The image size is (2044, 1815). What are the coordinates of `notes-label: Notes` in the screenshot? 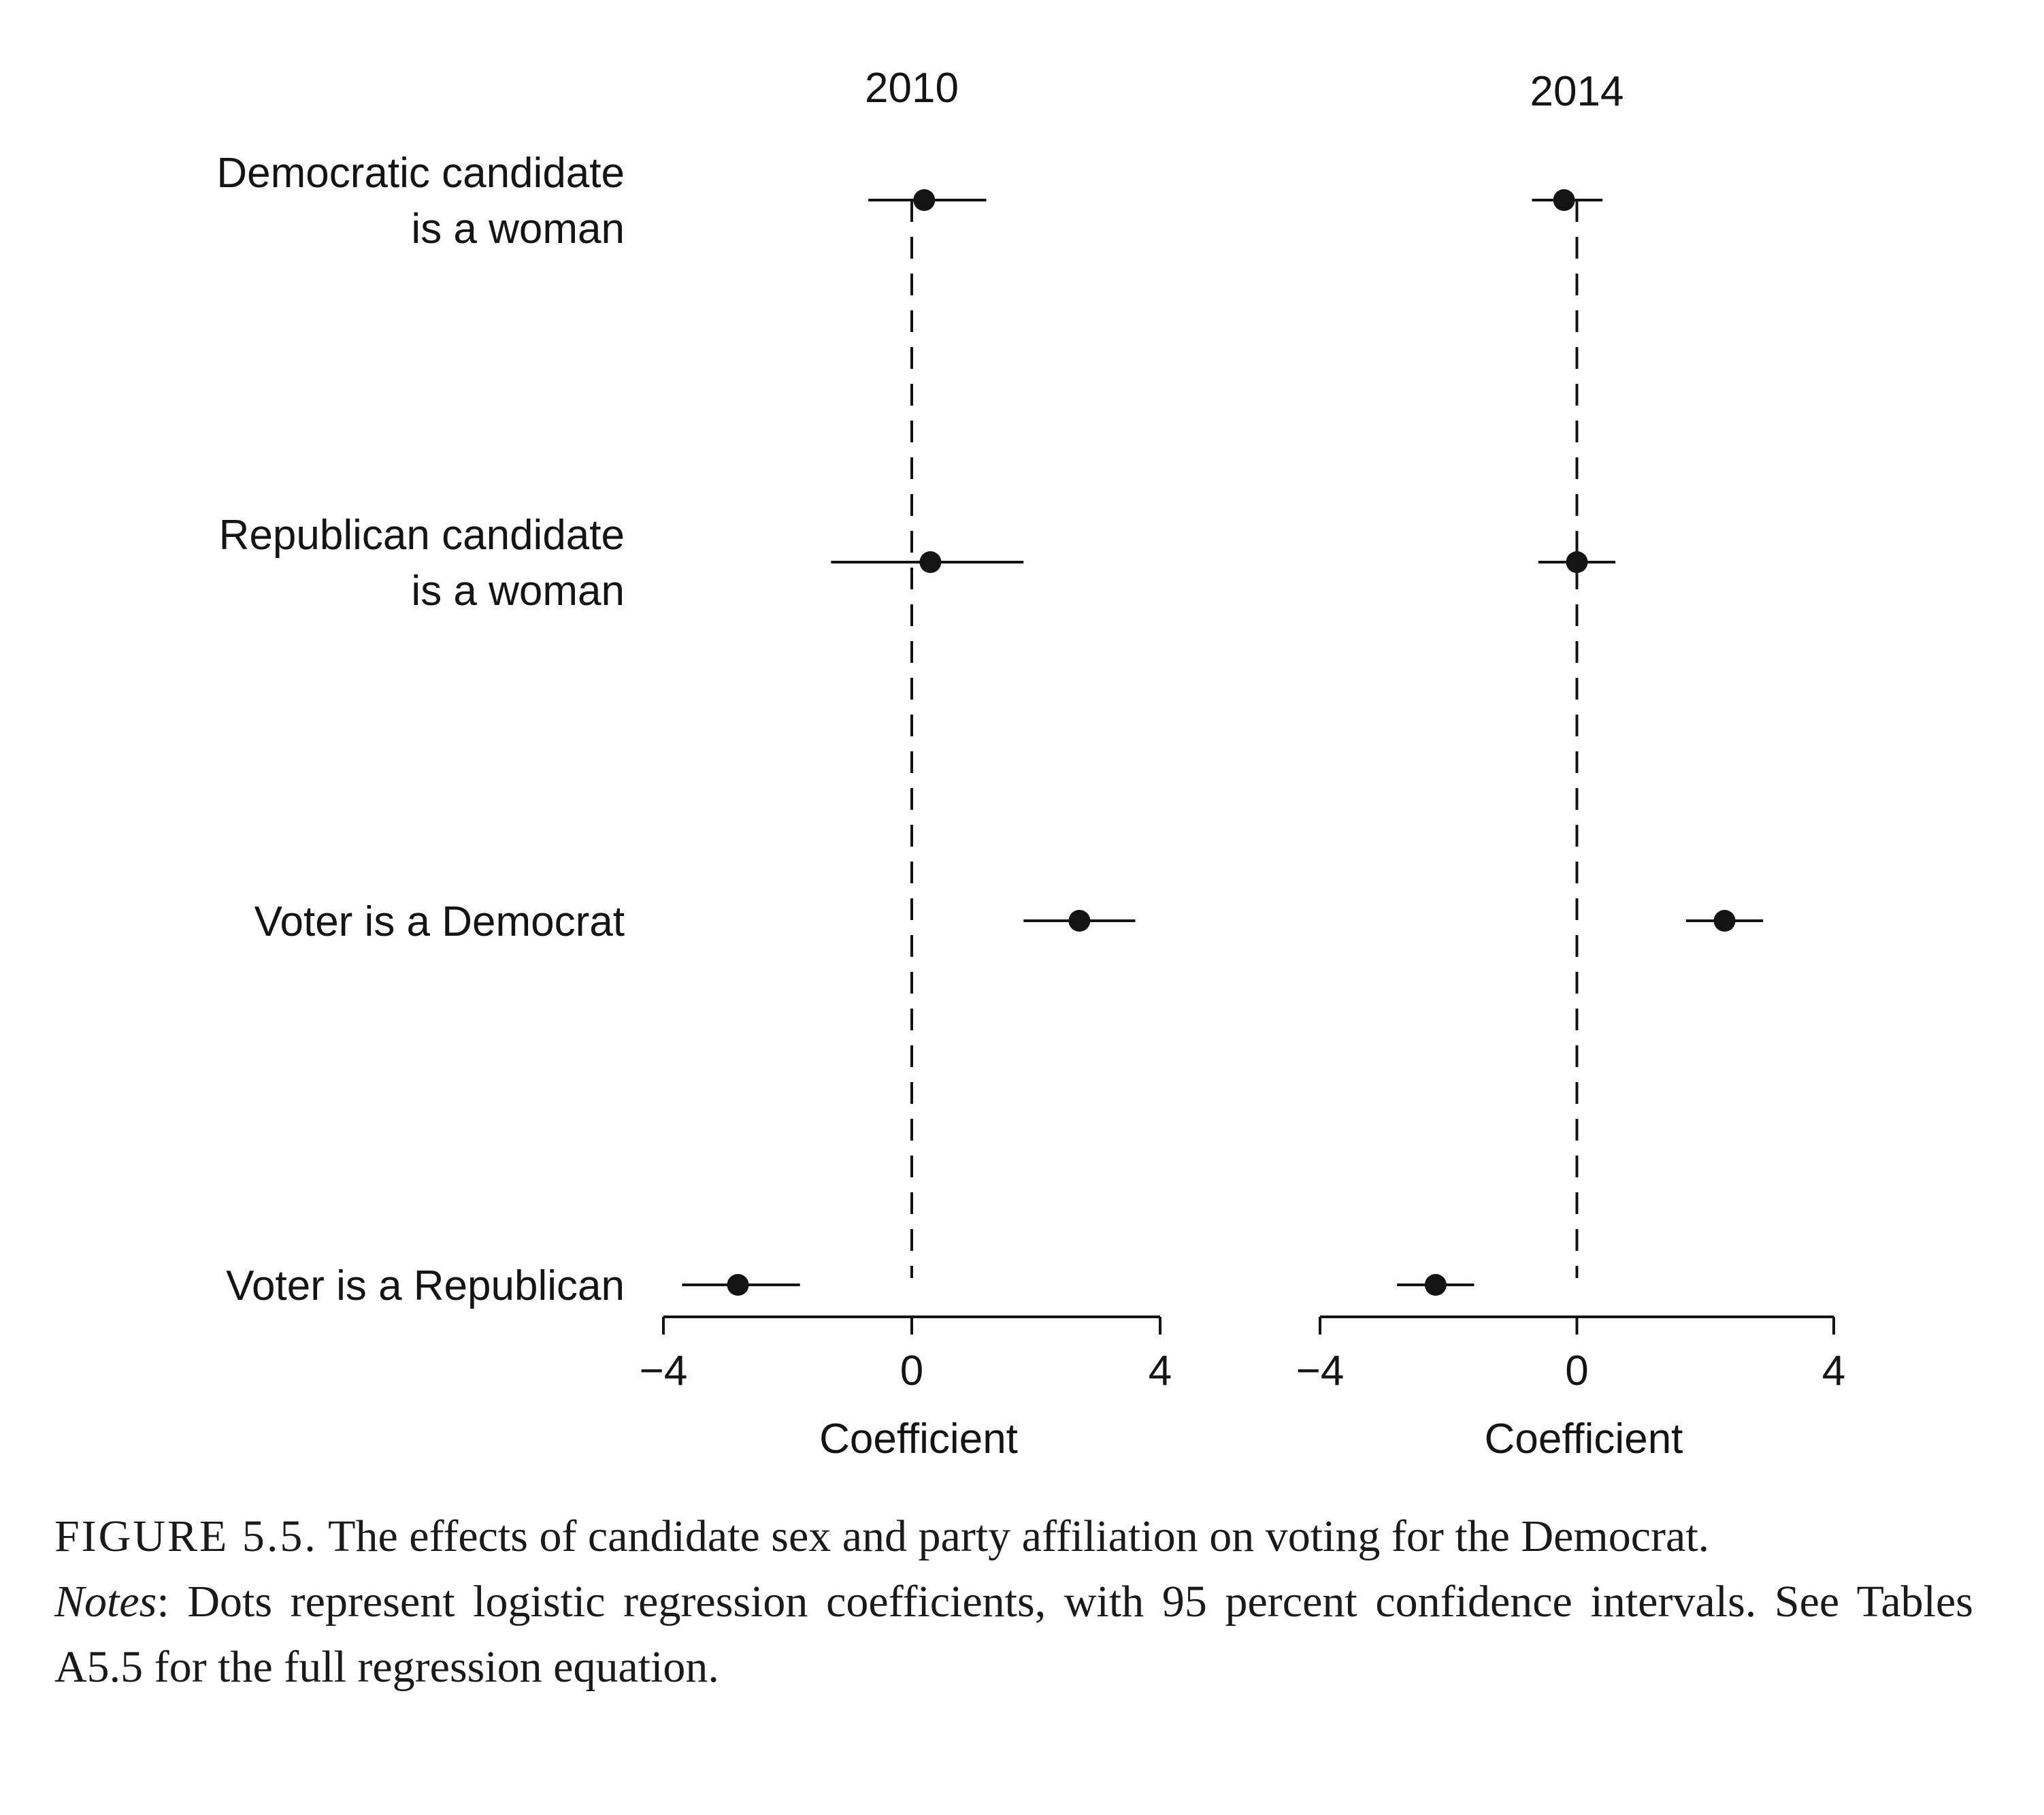 It's located at (105, 1601).